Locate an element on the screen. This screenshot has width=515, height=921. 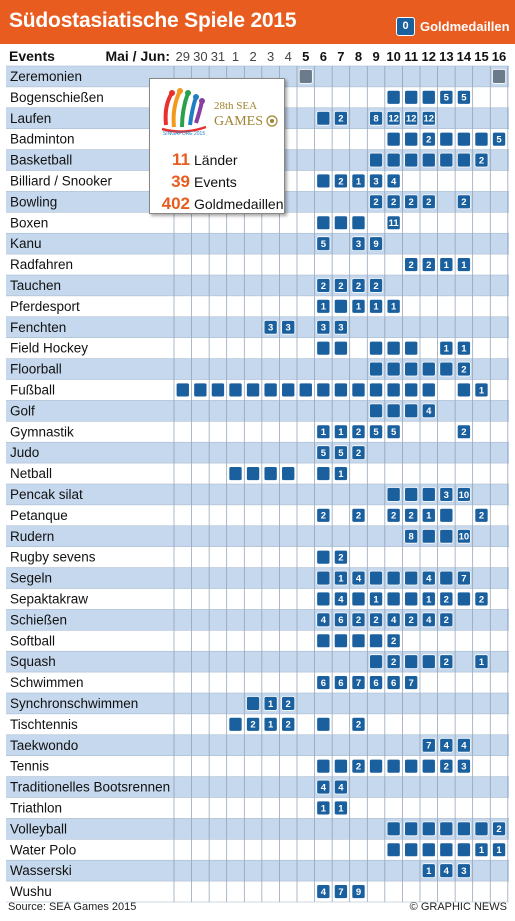
gold-count-label: 6 is located at coordinates (340, 683).